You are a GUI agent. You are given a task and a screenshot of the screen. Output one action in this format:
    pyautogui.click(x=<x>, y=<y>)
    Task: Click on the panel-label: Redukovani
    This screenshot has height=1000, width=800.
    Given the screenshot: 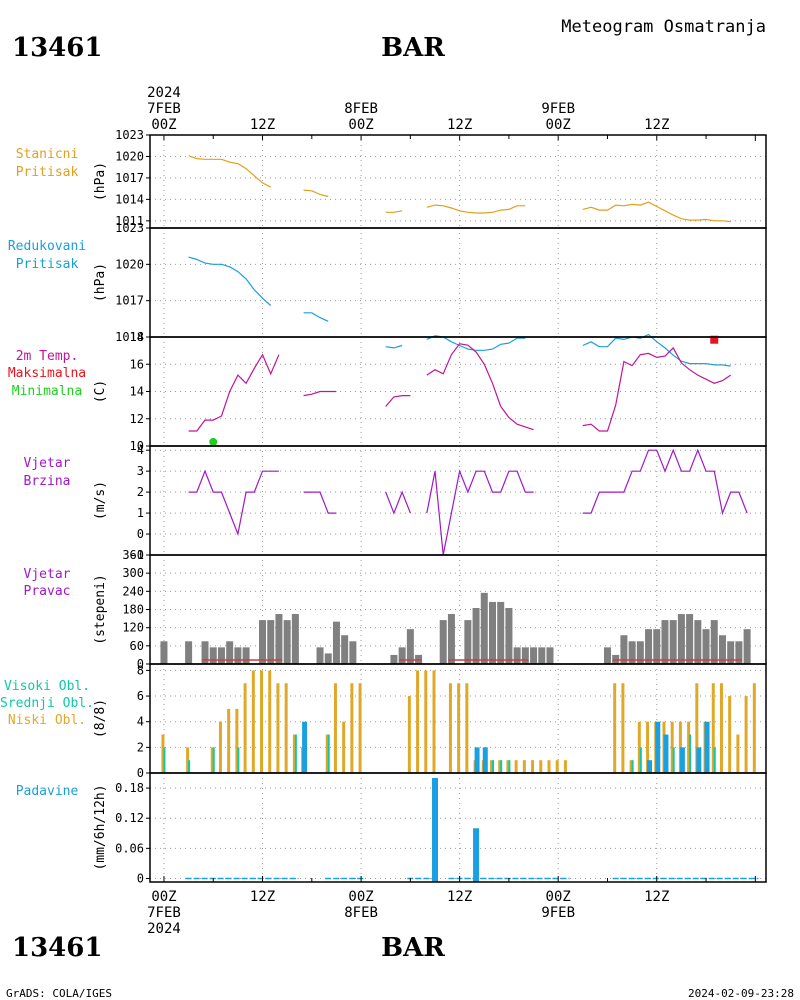 What is the action you would take?
    pyautogui.click(x=47, y=246)
    